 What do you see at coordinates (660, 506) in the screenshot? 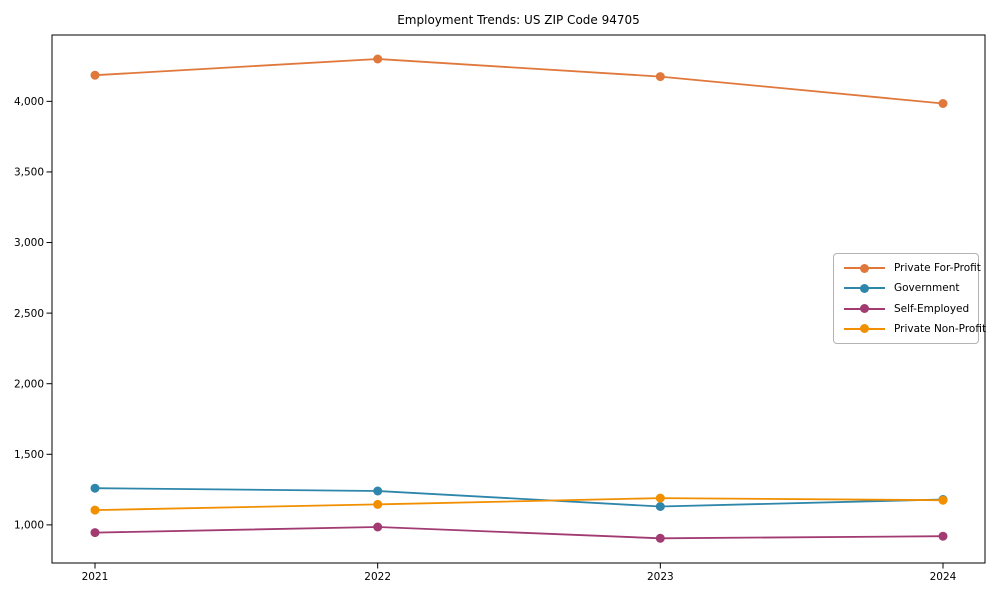
I see `data-point-government-2023` at bounding box center [660, 506].